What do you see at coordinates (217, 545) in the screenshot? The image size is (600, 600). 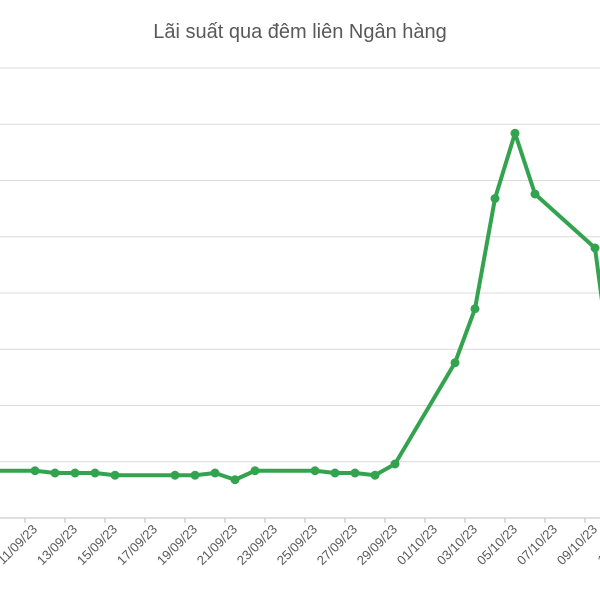 I see `x-tick-label: 21/09/23` at bounding box center [217, 545].